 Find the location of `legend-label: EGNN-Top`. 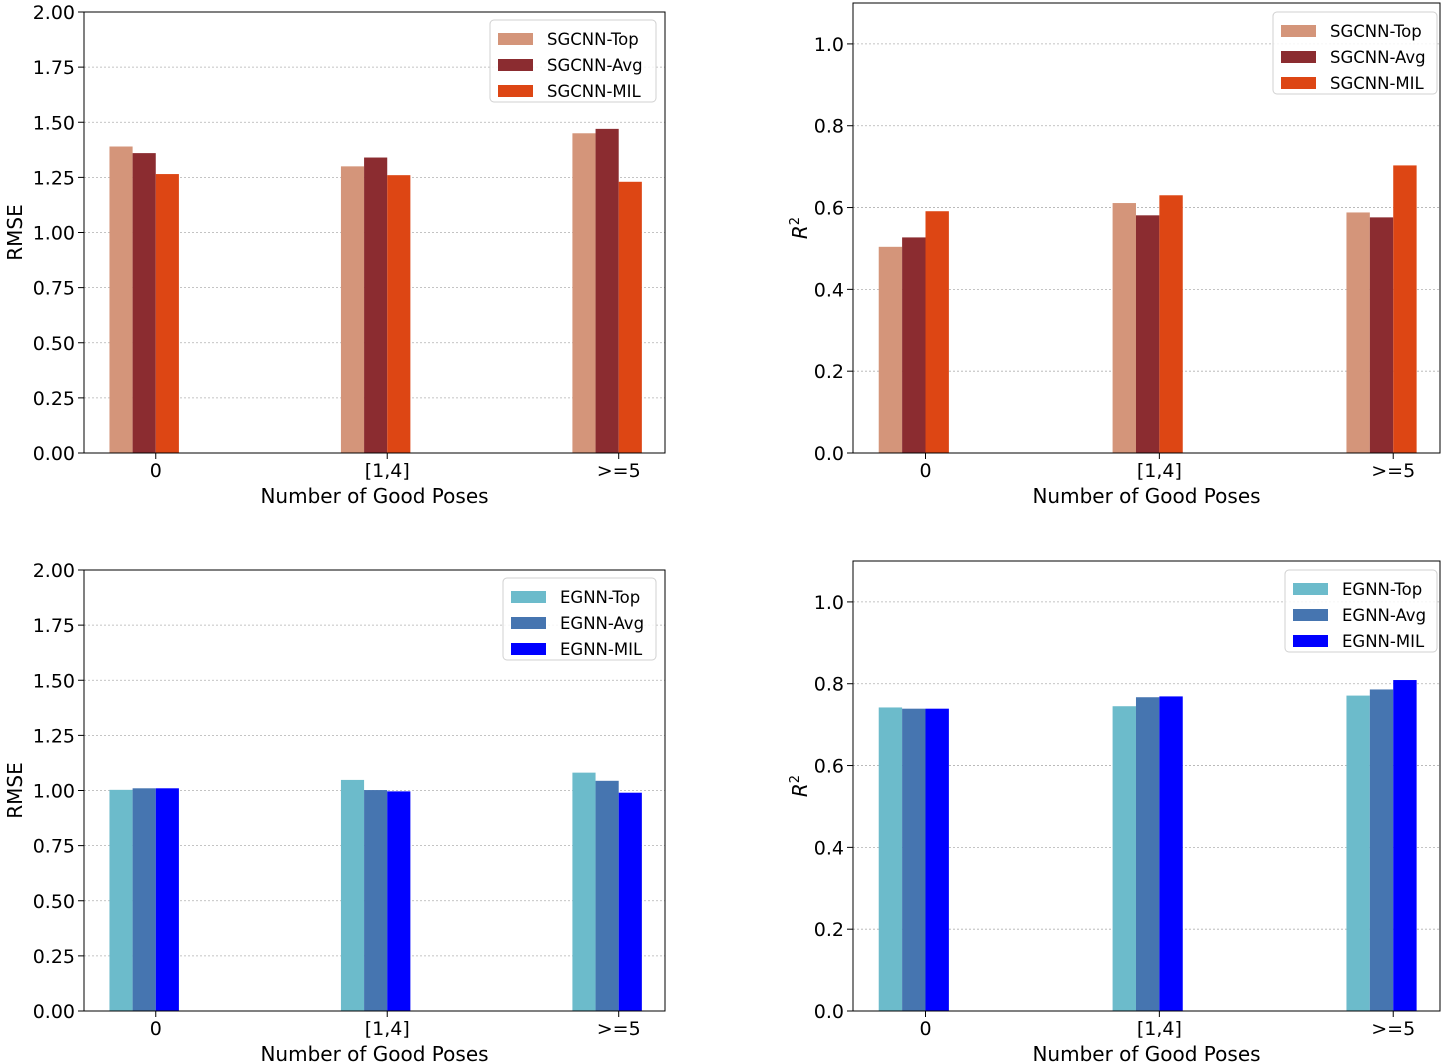

legend-label: EGNN-Top is located at coordinates (1382, 589).